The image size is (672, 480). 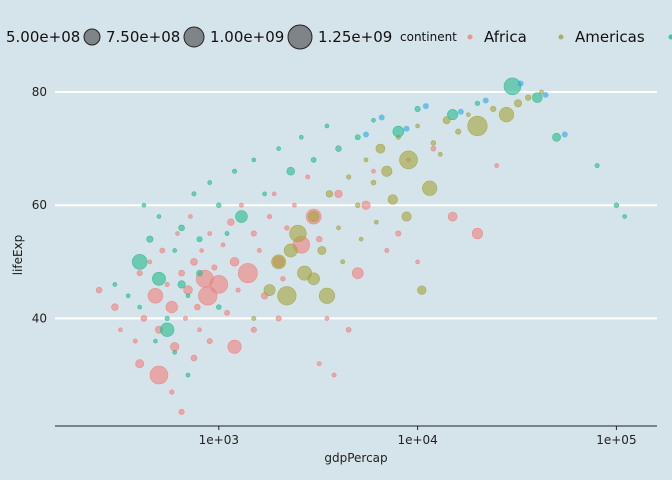 What do you see at coordinates (616, 440) in the screenshot?
I see `x-tick-label-2: 1e+05` at bounding box center [616, 440].